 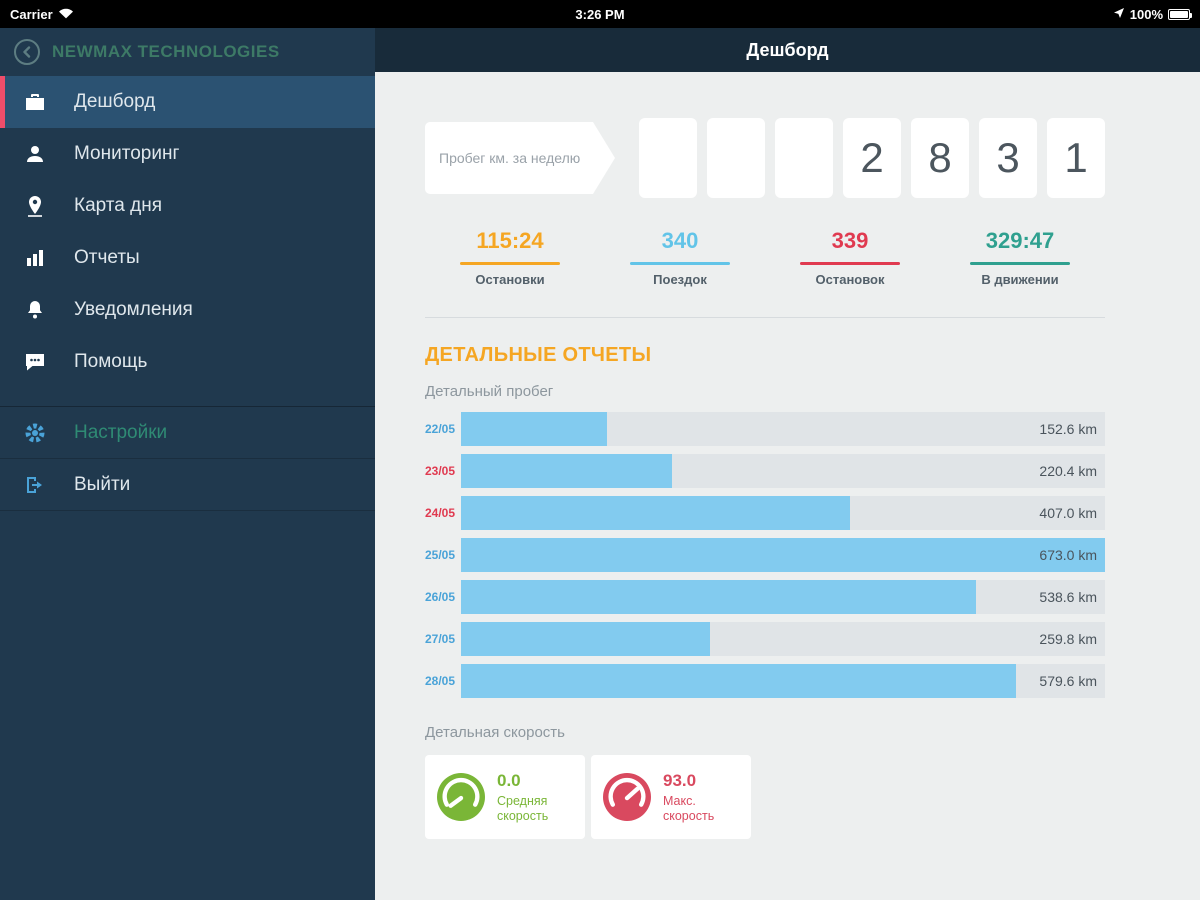 What do you see at coordinates (35, 310) in the screenshot?
I see `bell-icon` at bounding box center [35, 310].